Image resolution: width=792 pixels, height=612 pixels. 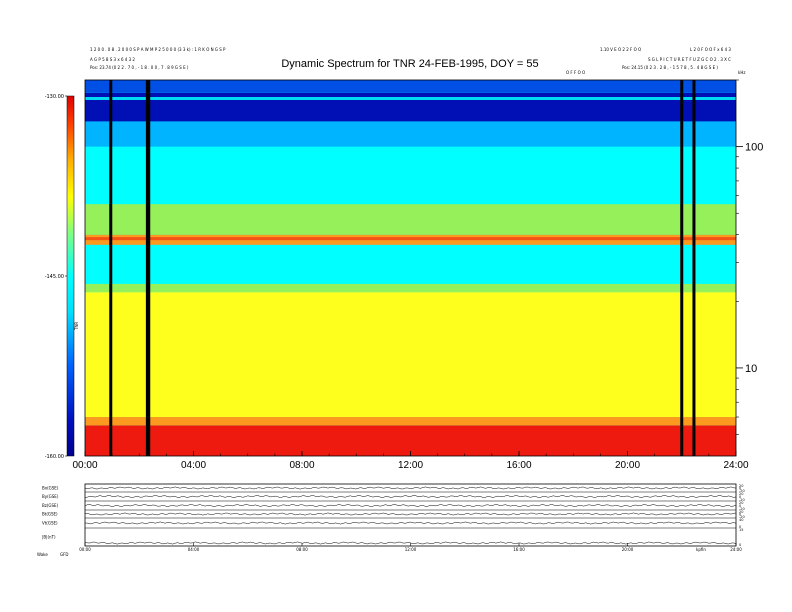 What do you see at coordinates (193, 465) in the screenshot?
I see `x-tick-label-1: 04:00` at bounding box center [193, 465].